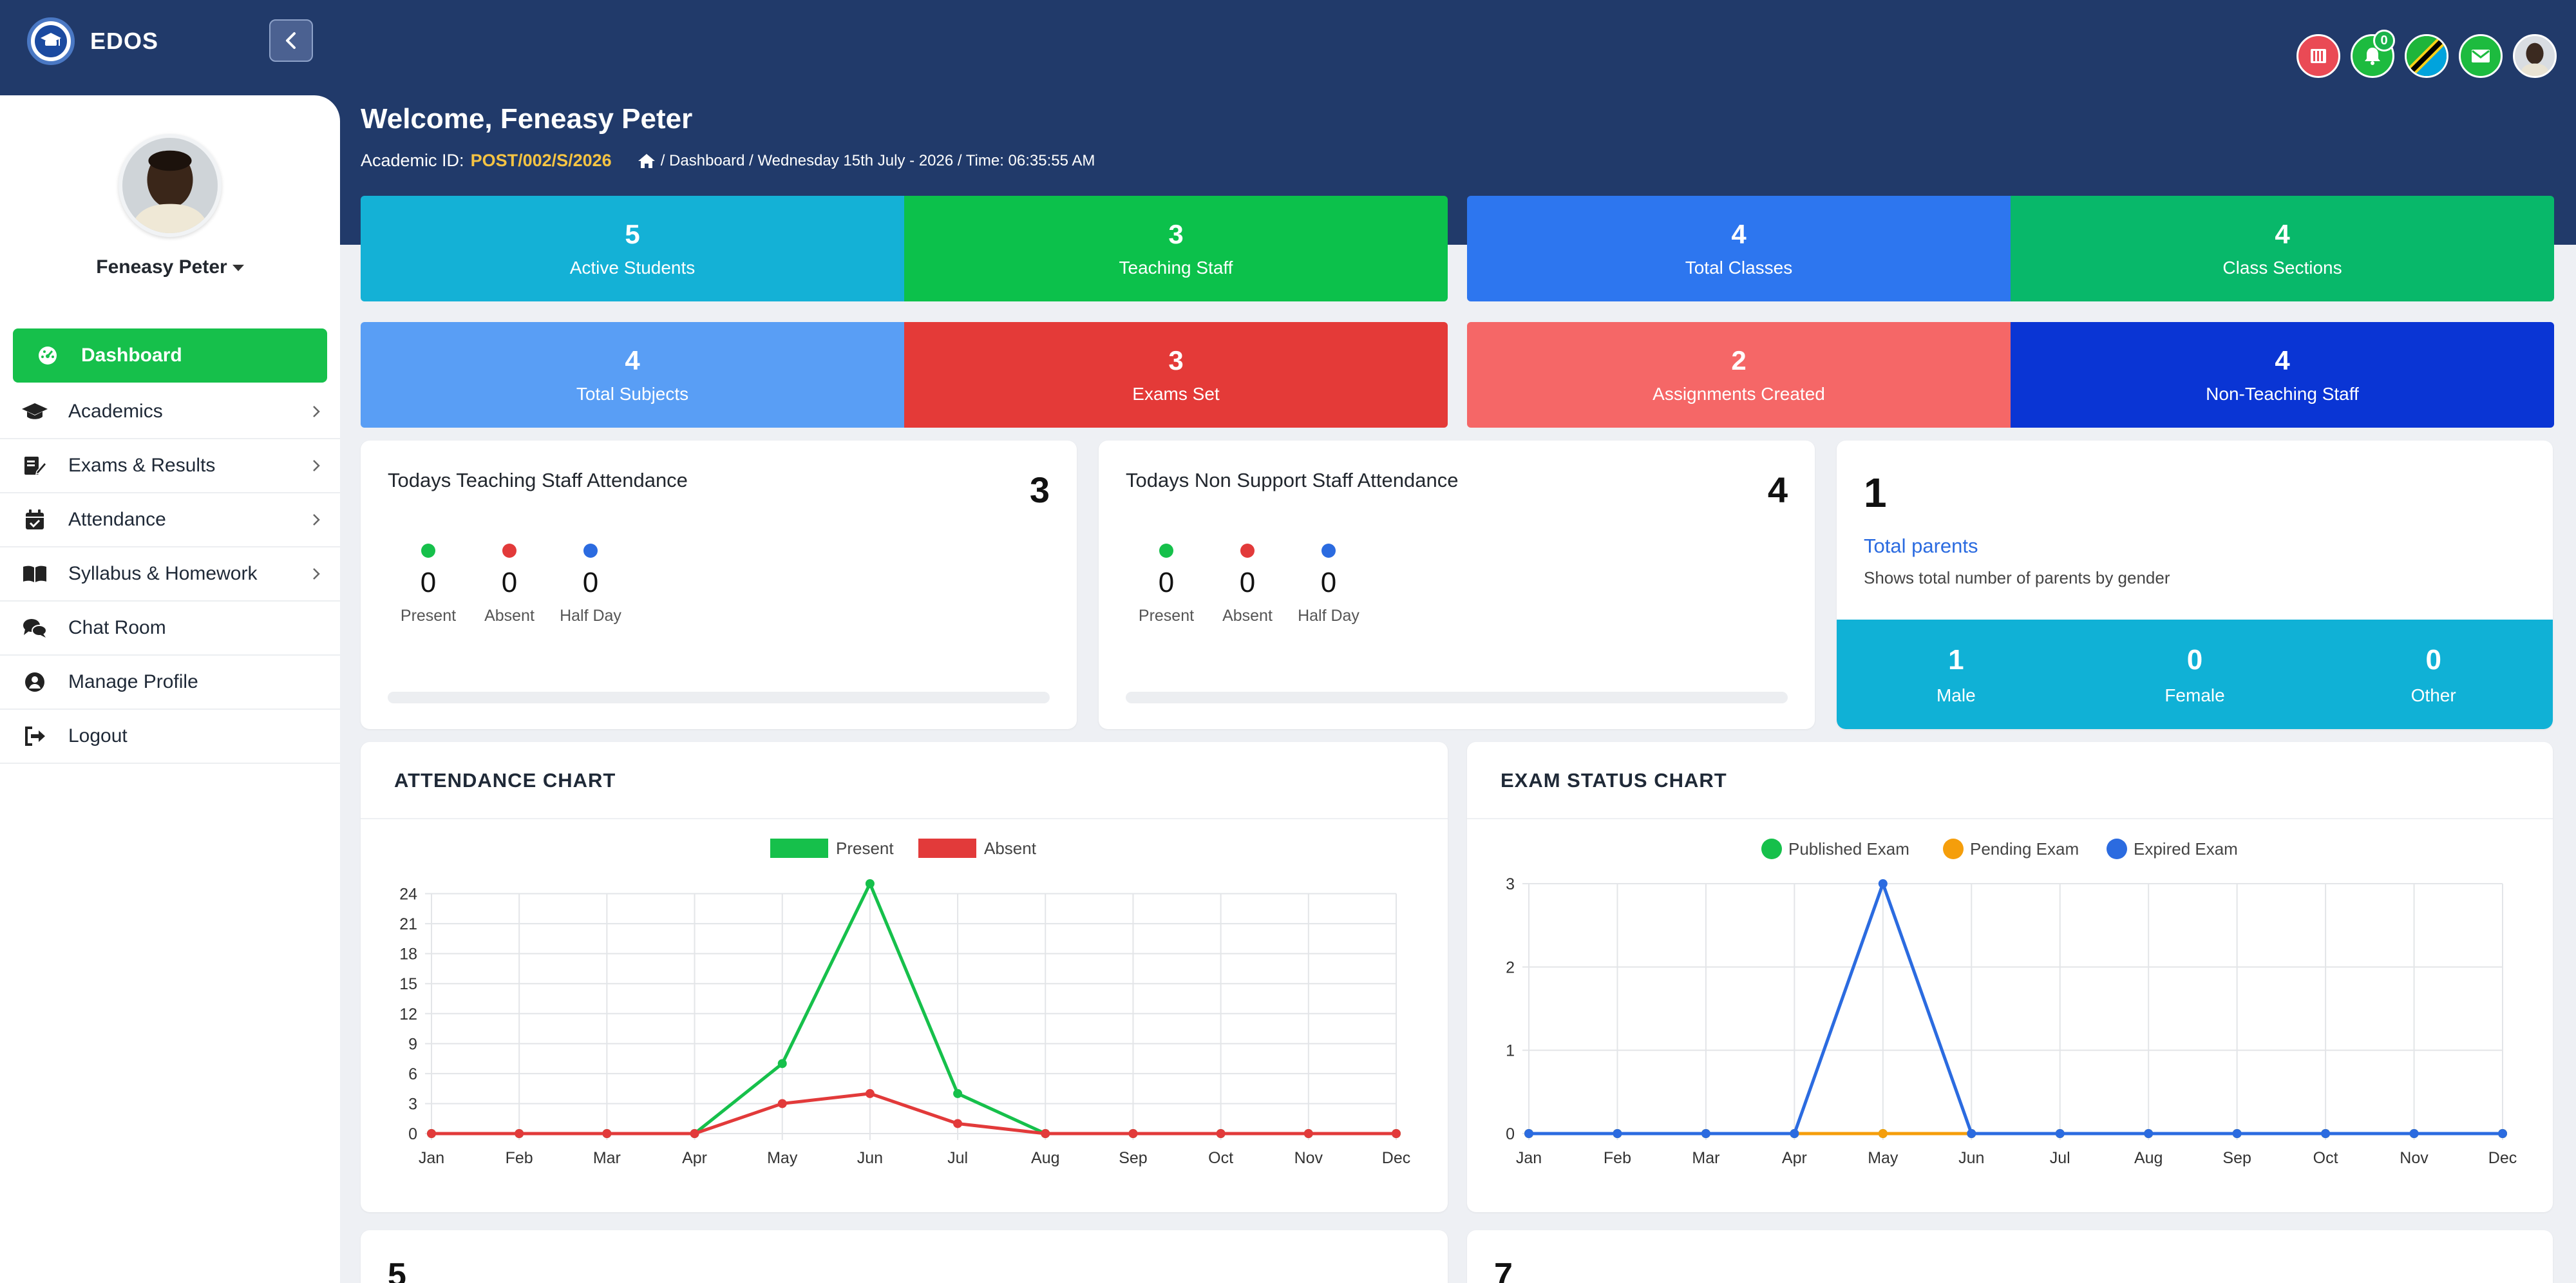  I want to click on flag-icon, so click(2427, 56).